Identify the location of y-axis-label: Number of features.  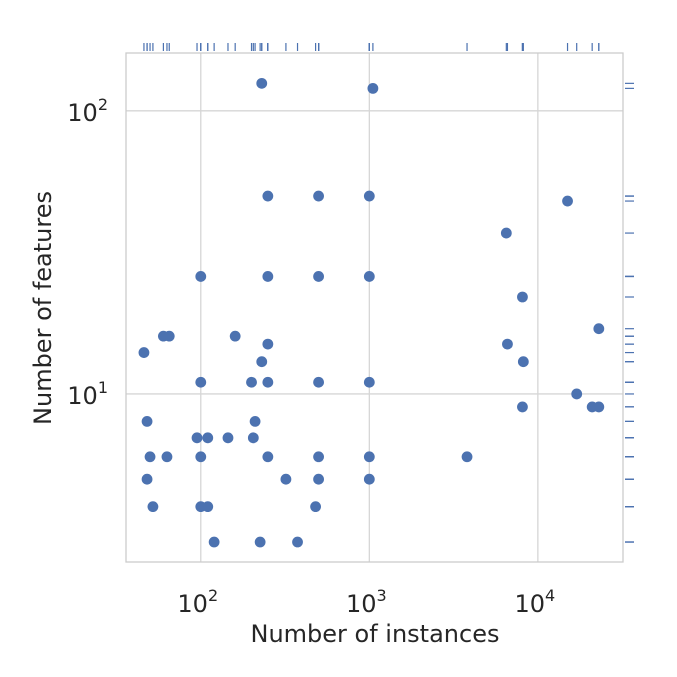
(43, 308).